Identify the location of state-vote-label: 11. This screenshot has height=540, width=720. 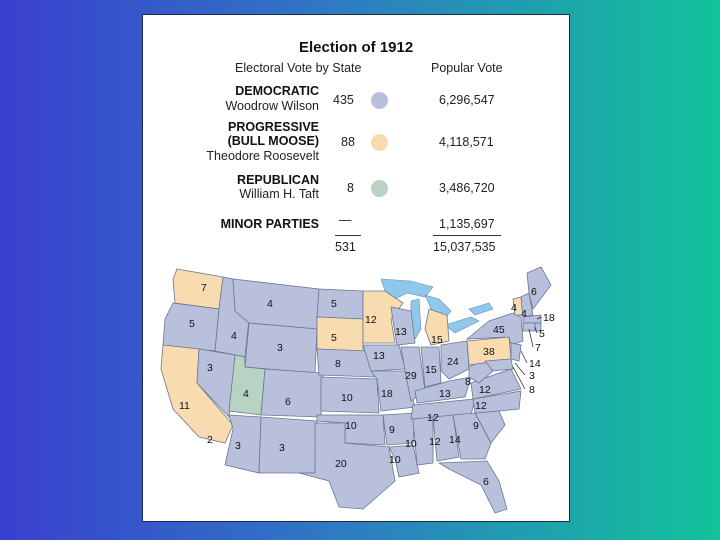
(184, 406).